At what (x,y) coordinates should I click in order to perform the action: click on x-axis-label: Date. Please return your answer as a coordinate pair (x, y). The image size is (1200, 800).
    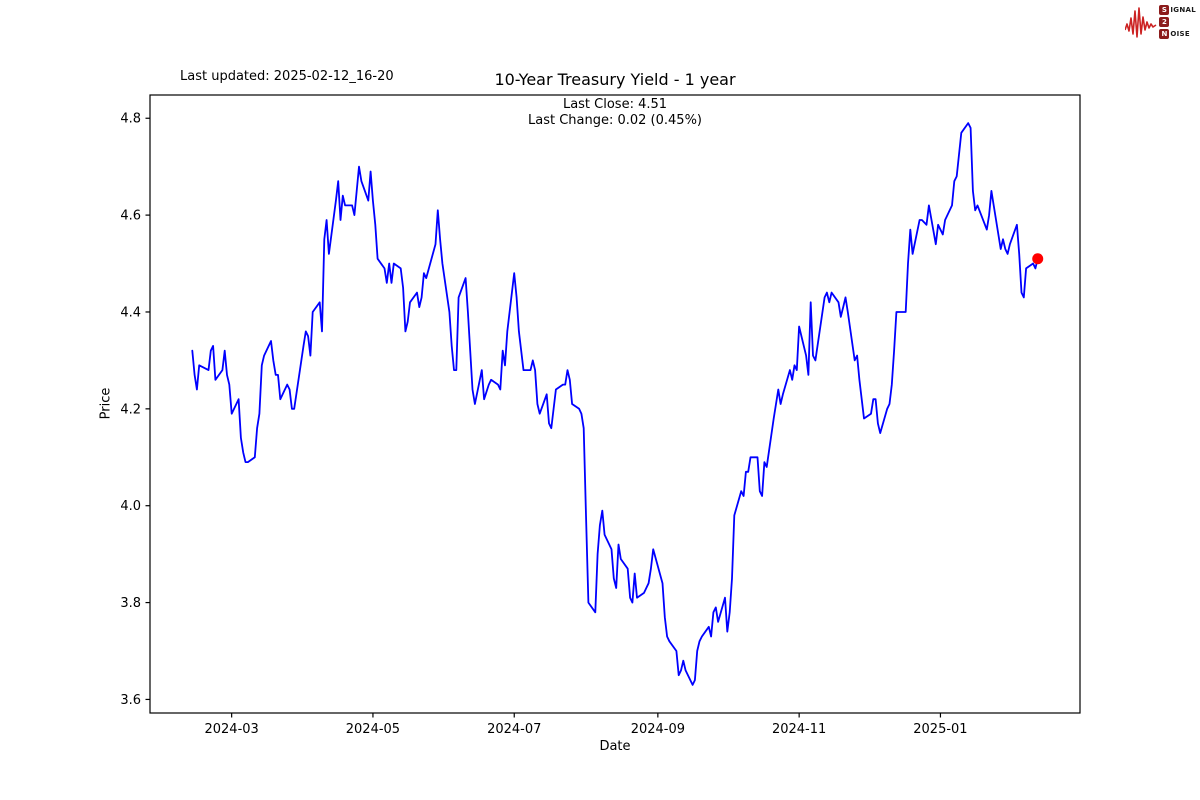
    Looking at the image, I should click on (615, 746).